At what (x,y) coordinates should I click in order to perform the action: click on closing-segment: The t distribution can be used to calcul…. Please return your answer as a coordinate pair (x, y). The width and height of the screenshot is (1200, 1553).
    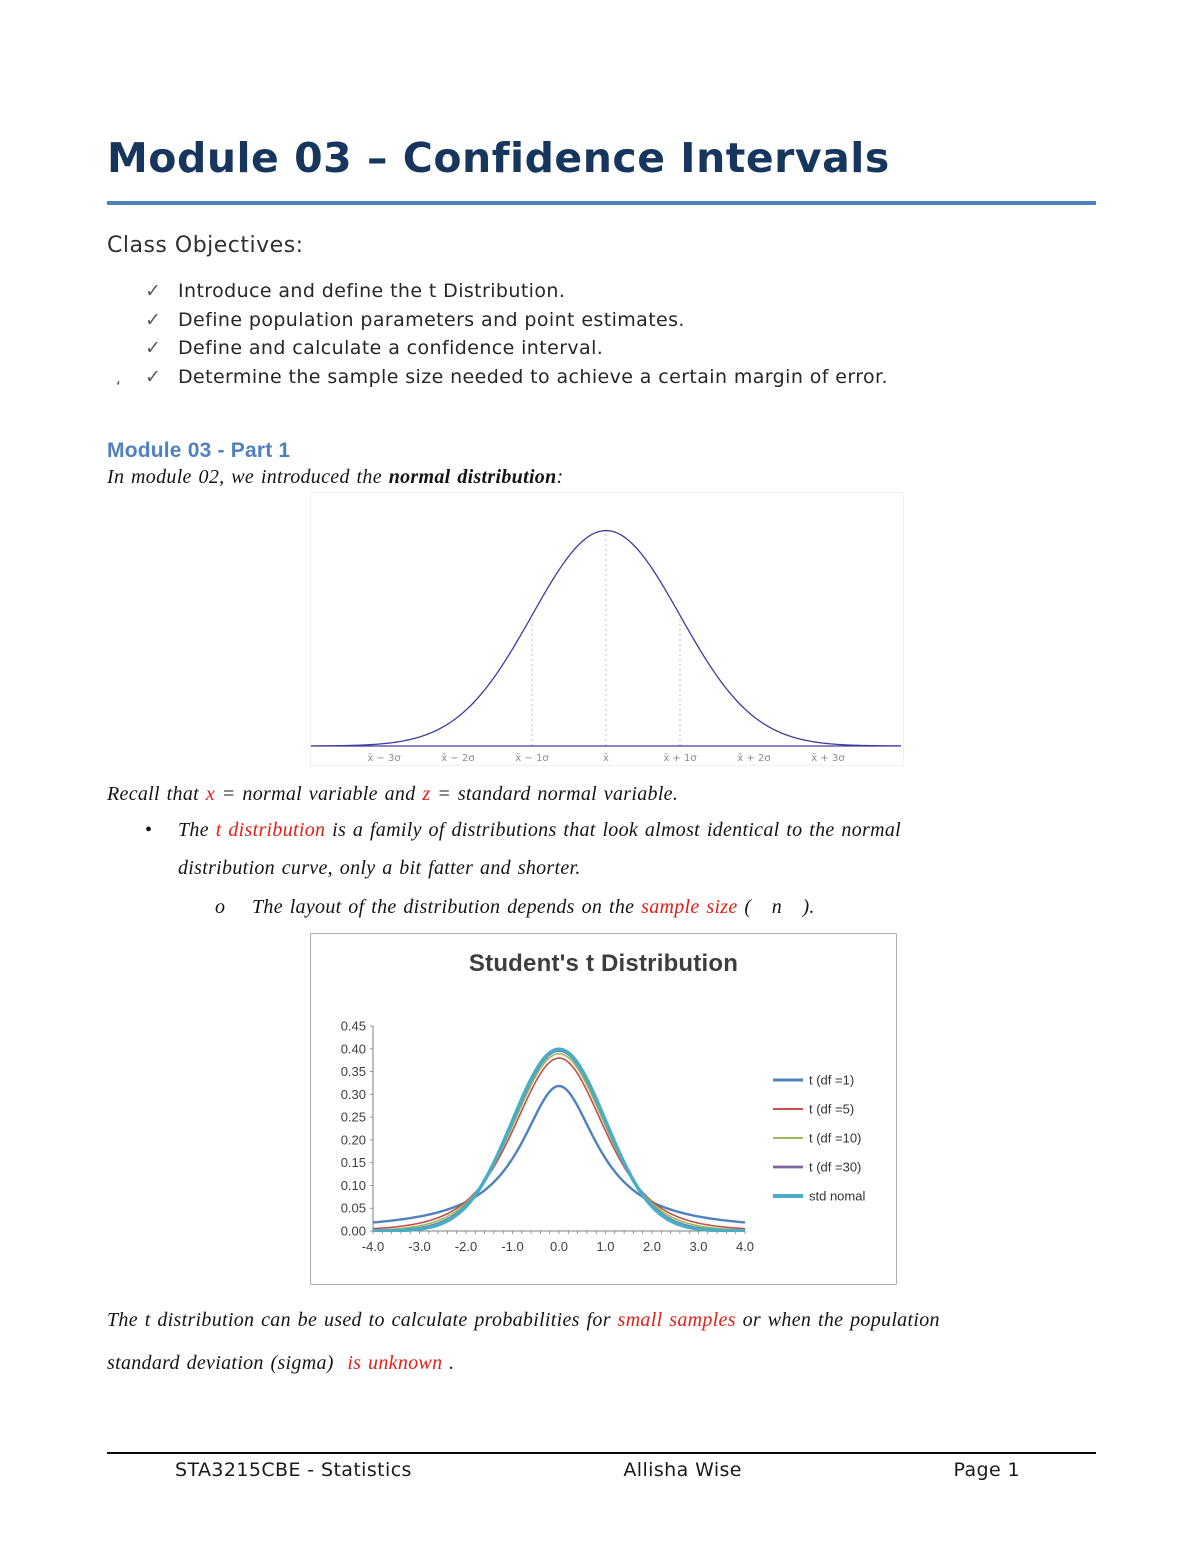
    Looking at the image, I should click on (362, 1320).